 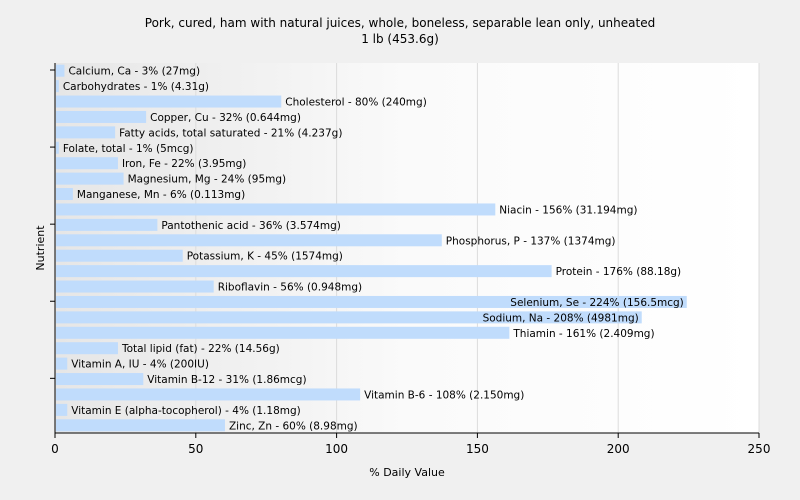 What do you see at coordinates (140, 365) in the screenshot?
I see `bar-label: Vitamin A, IU - 4% (200IU)` at bounding box center [140, 365].